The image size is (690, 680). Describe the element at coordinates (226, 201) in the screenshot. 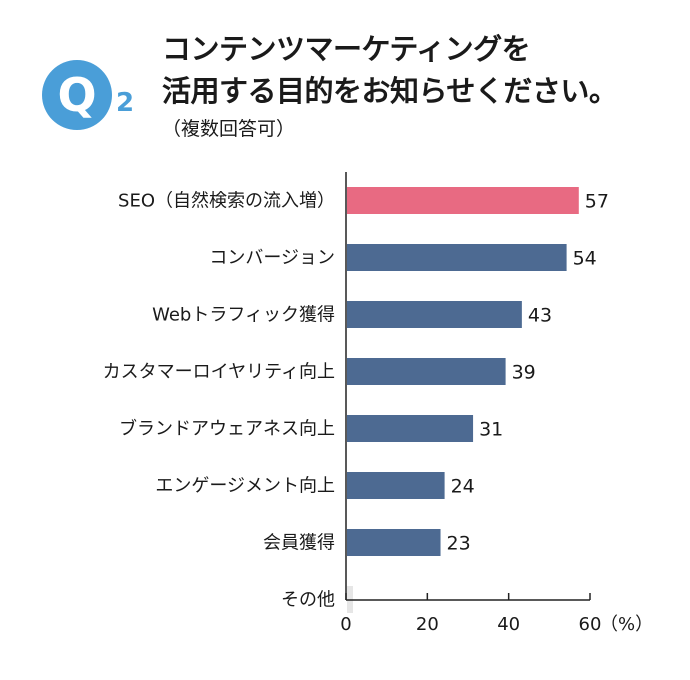

I see `category-label-0: SEO（自然検索の流入増）` at that location.